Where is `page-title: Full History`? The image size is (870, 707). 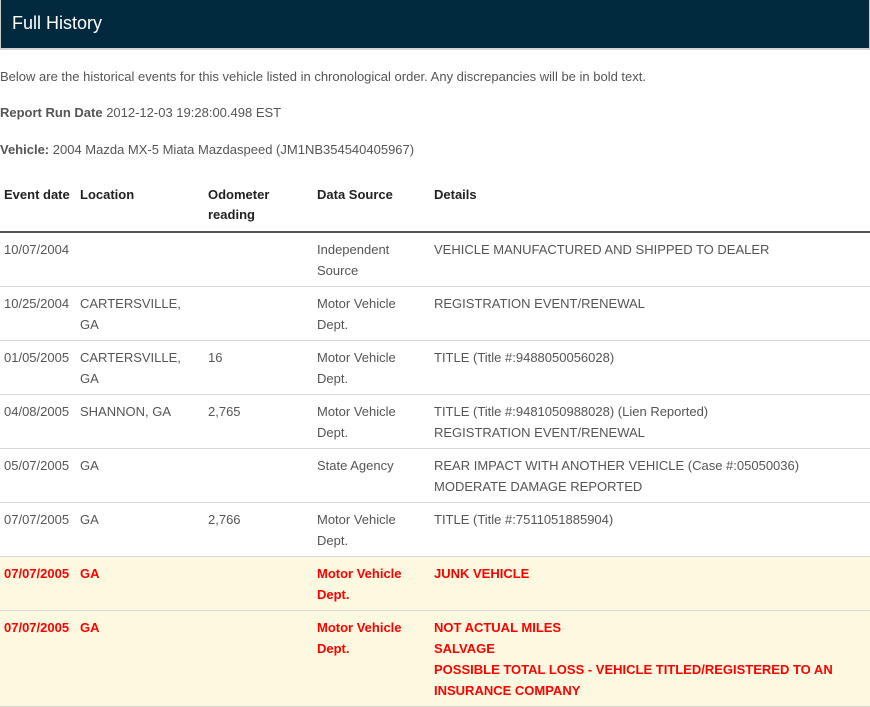
page-title: Full History is located at coordinates (57, 23).